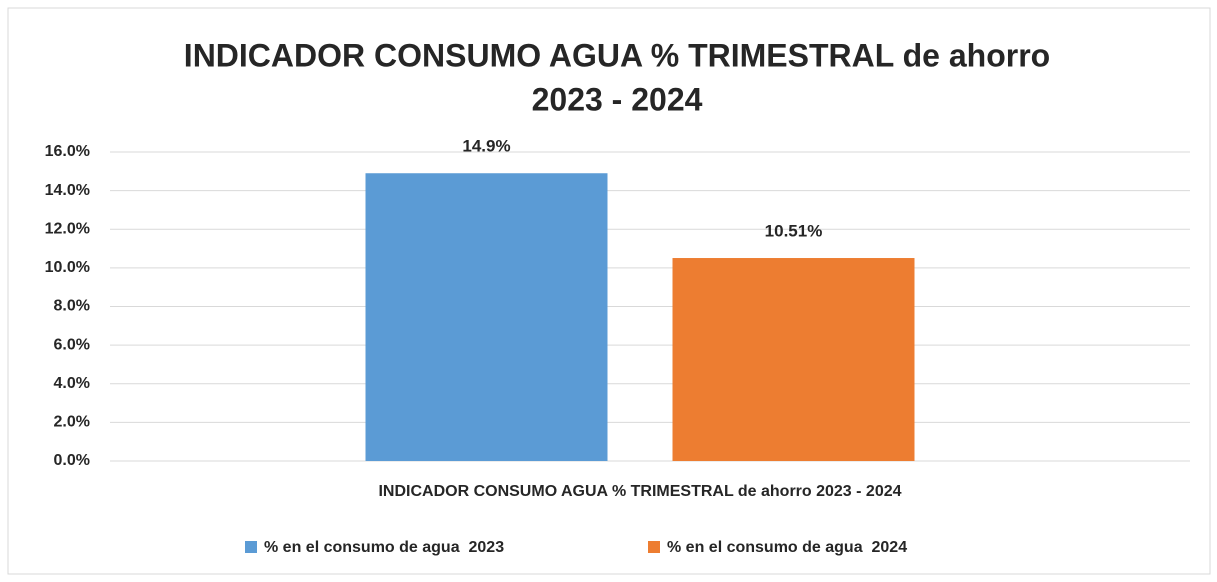  What do you see at coordinates (67, 267) in the screenshot?
I see `y-tick-label: 10.0%` at bounding box center [67, 267].